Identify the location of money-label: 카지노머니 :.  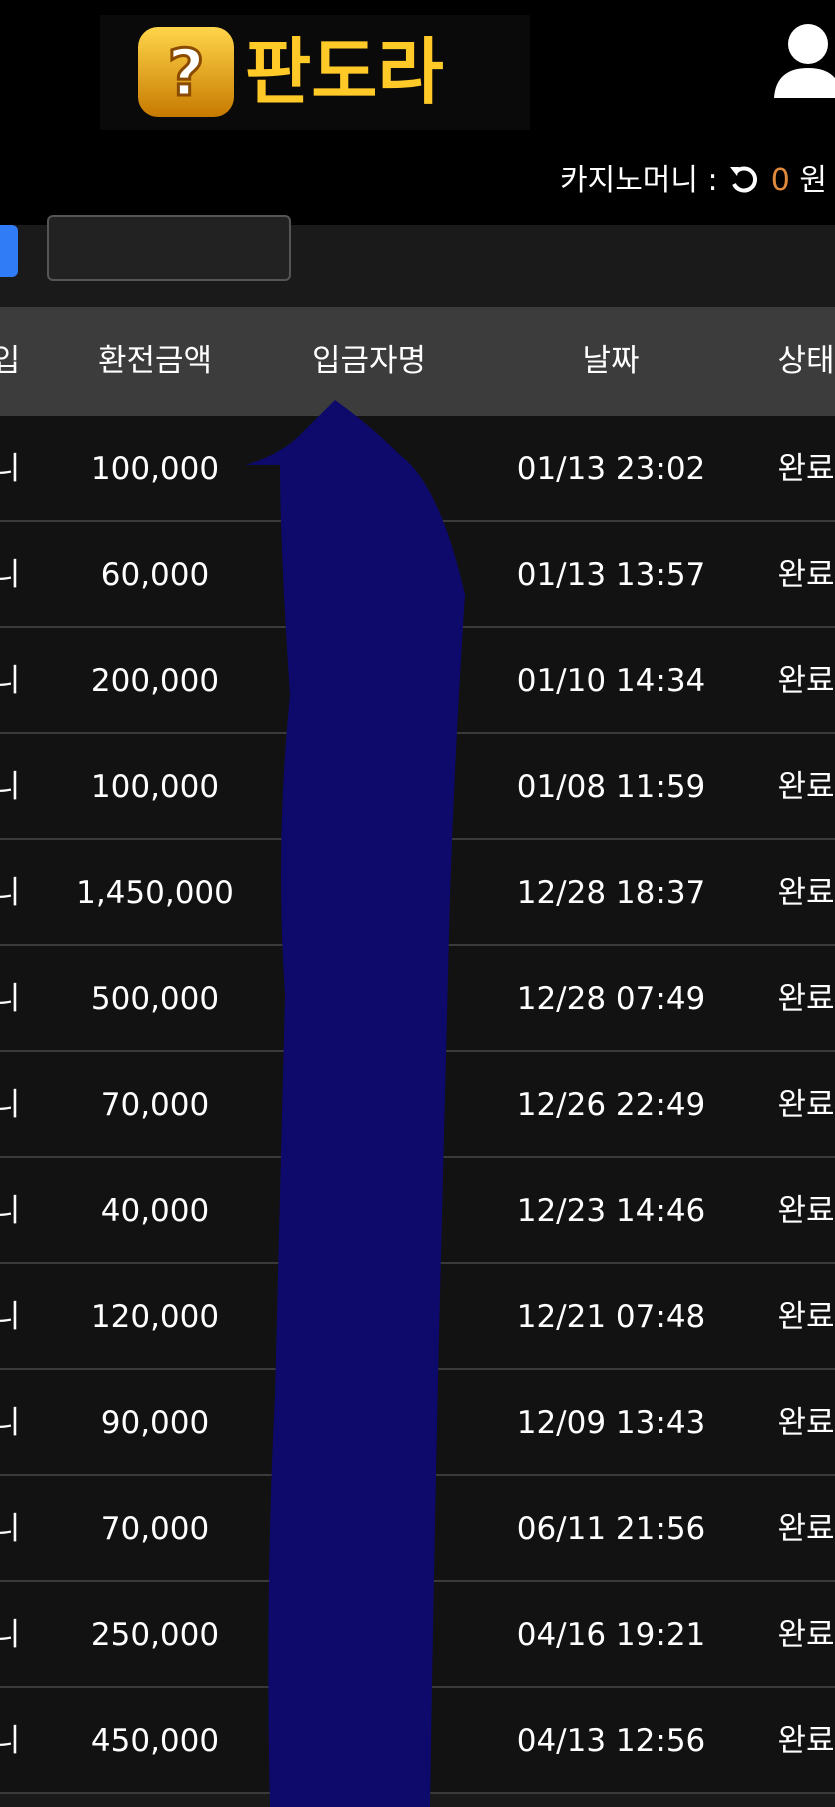
(639, 180).